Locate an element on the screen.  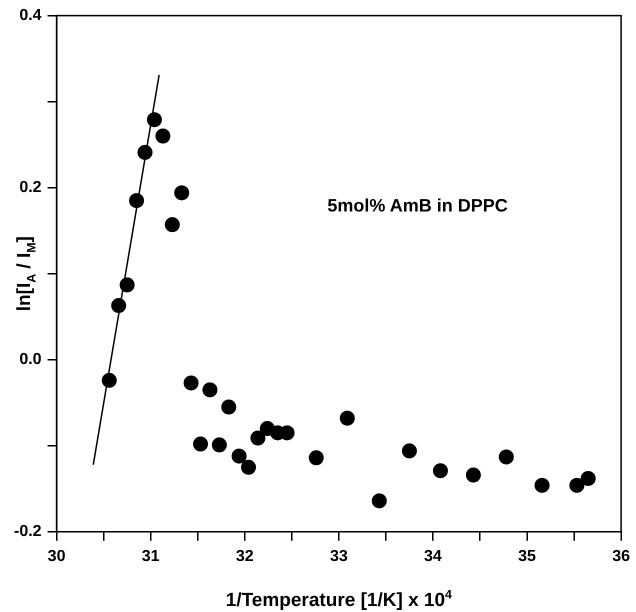
x-tick-label: 31 is located at coordinates (151, 556).